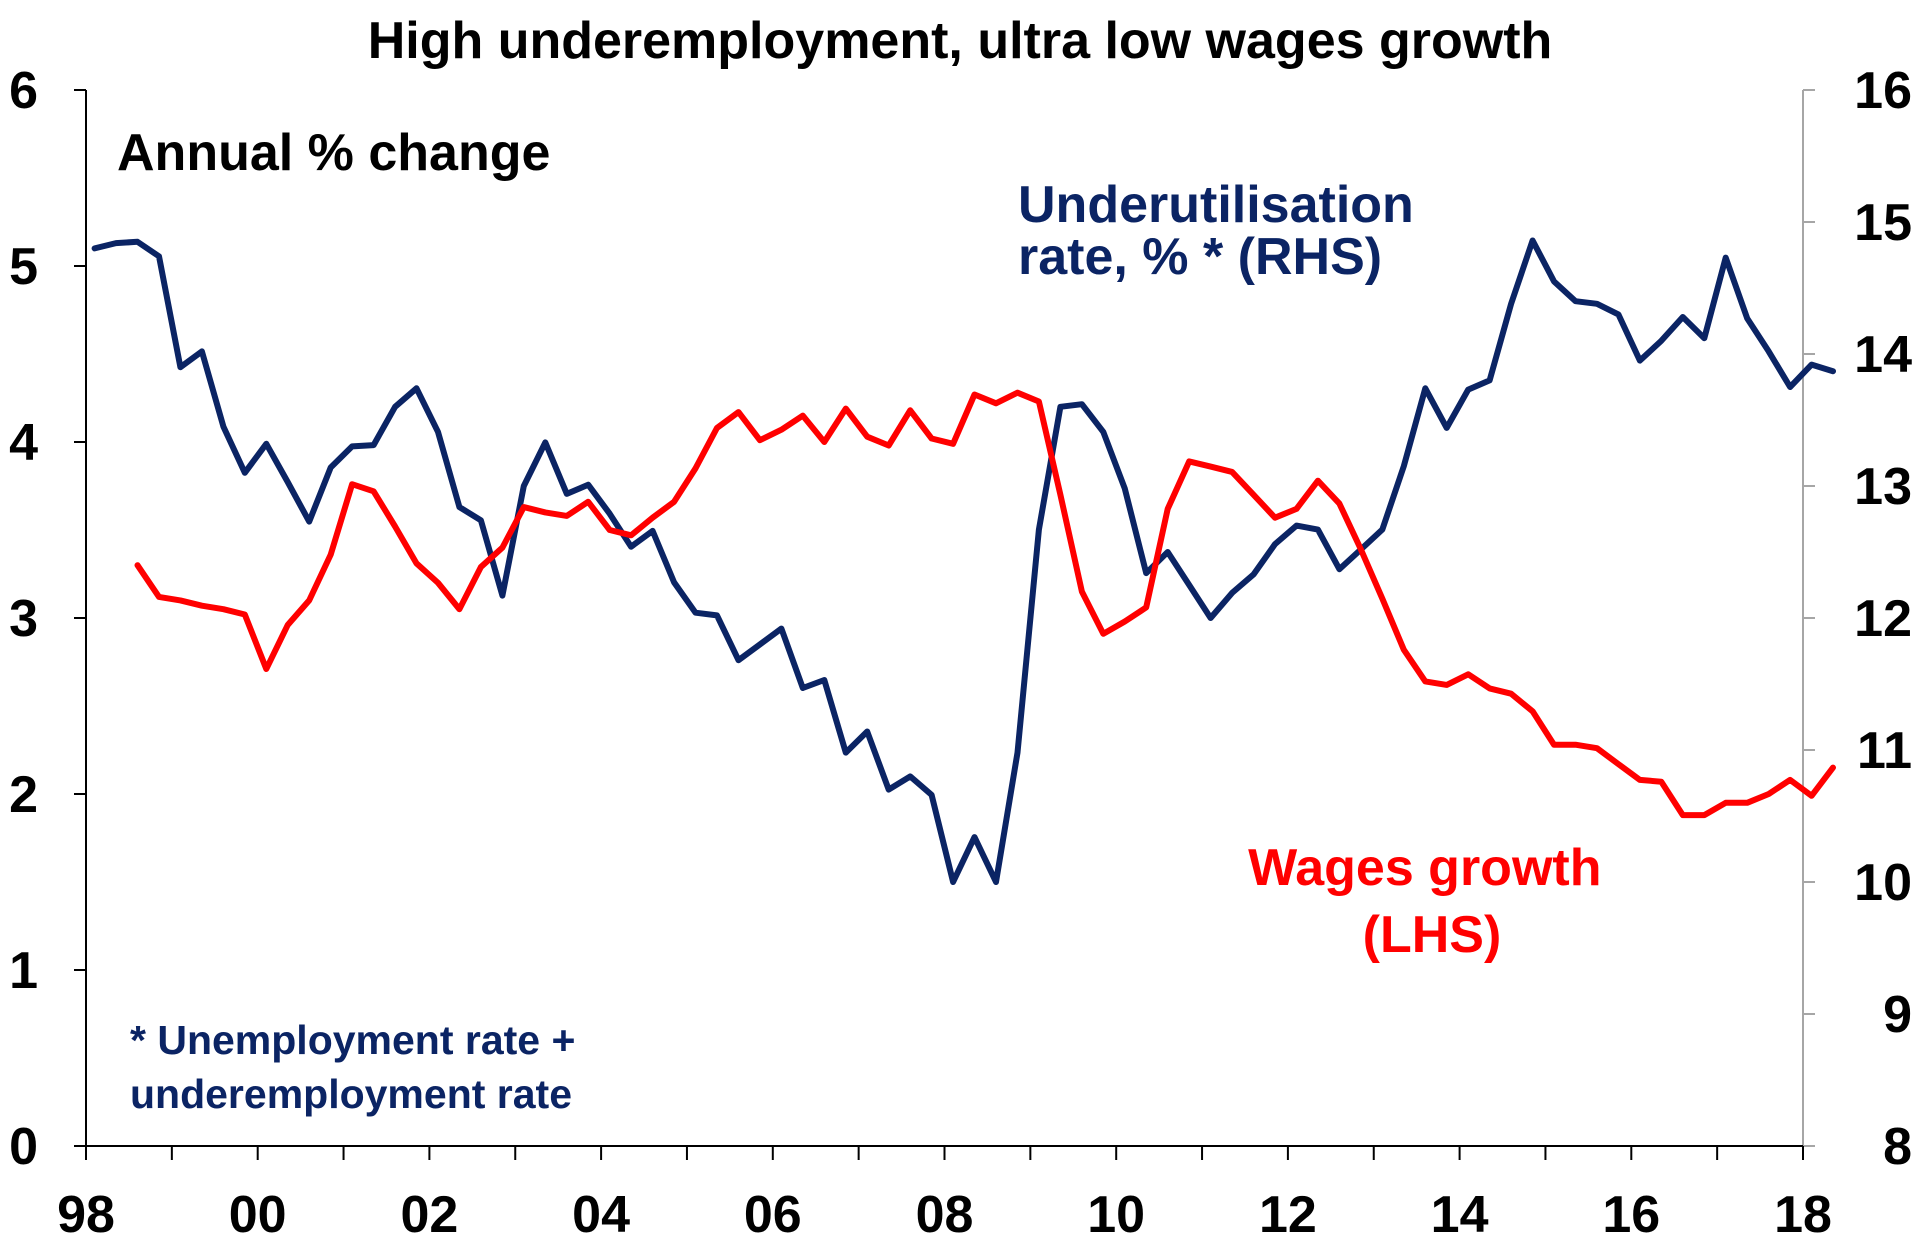  Describe the element at coordinates (1631, 1215) in the screenshot. I see `x-tick-label: 16` at that location.